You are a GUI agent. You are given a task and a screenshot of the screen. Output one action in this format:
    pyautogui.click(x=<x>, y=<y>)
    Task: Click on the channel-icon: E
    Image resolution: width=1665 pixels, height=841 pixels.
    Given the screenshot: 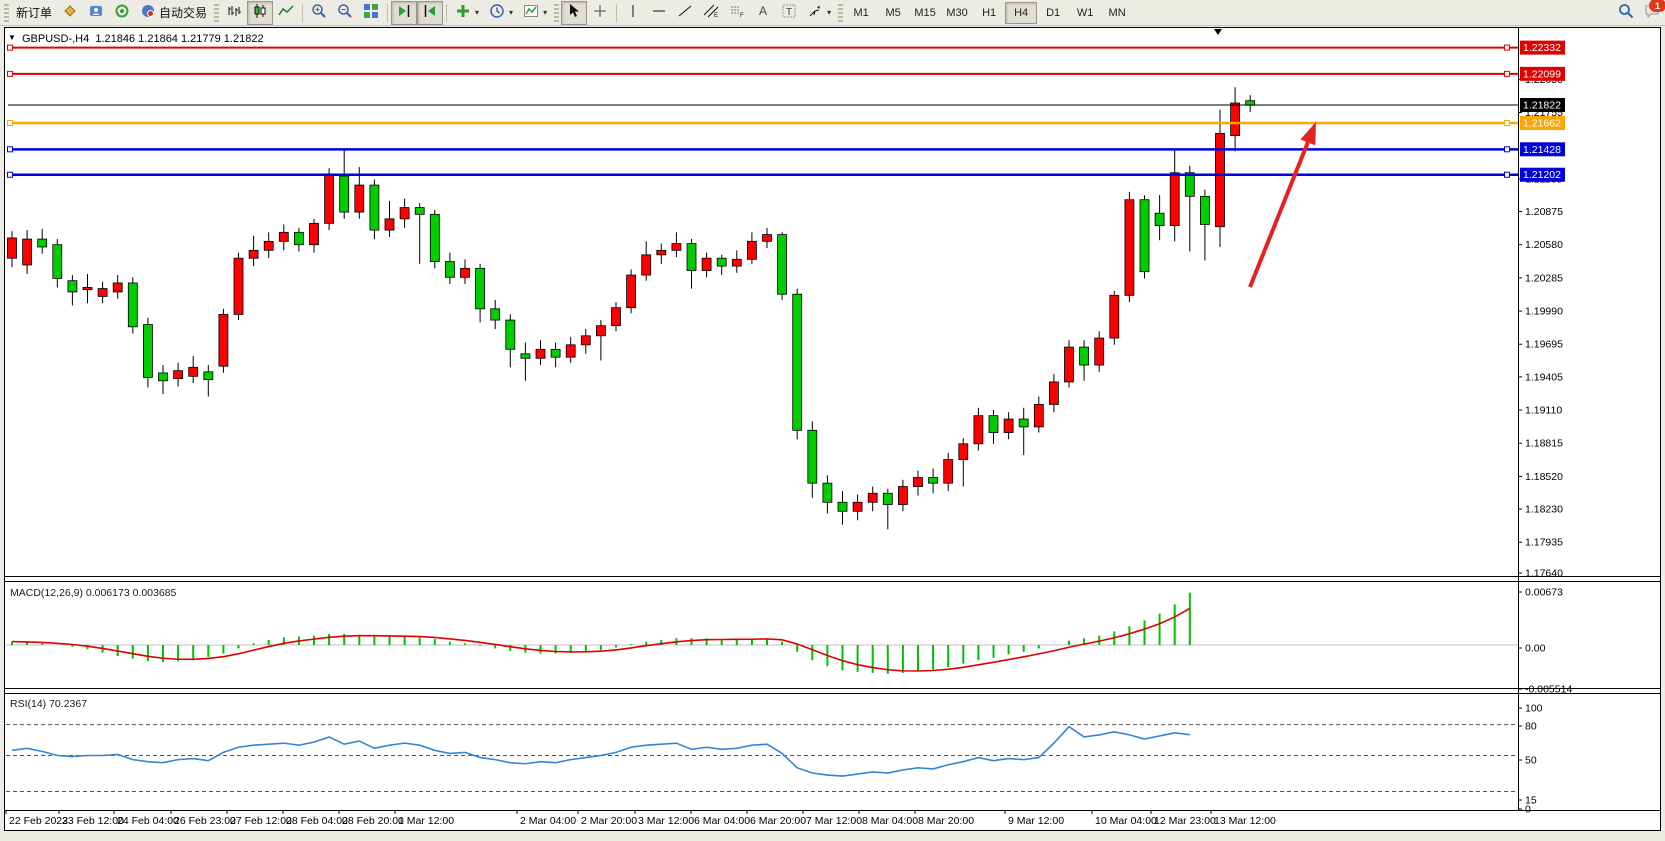 What is the action you would take?
    pyautogui.click(x=711, y=12)
    